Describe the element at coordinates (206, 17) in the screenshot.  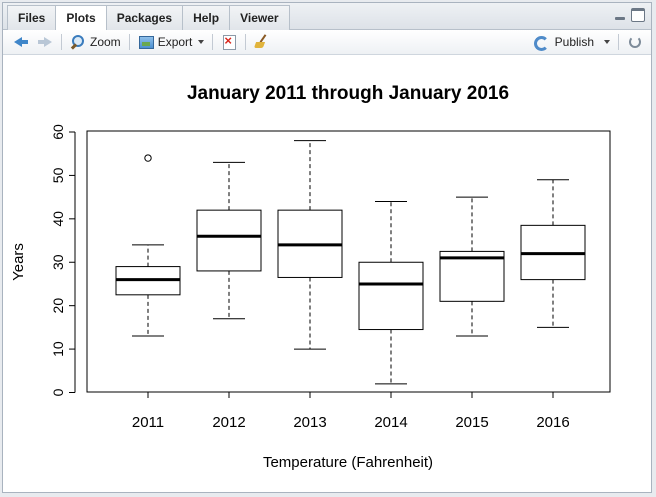
I see `tab-help: Help` at that location.